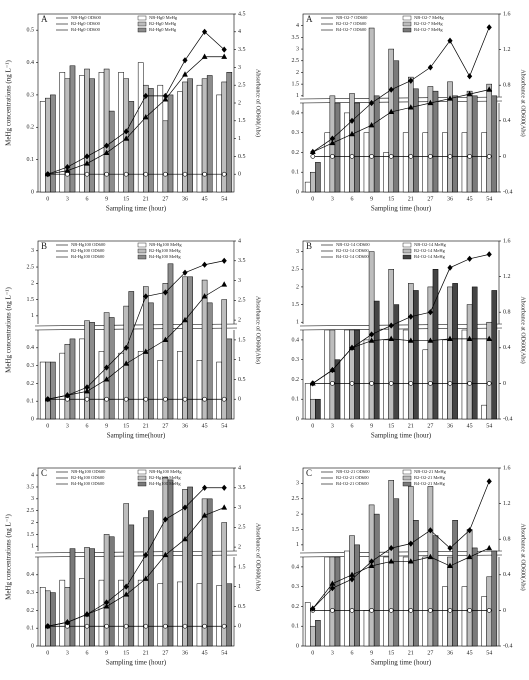  I want to click on legend-label: B2-O2-7 OD600, so click(351, 23).